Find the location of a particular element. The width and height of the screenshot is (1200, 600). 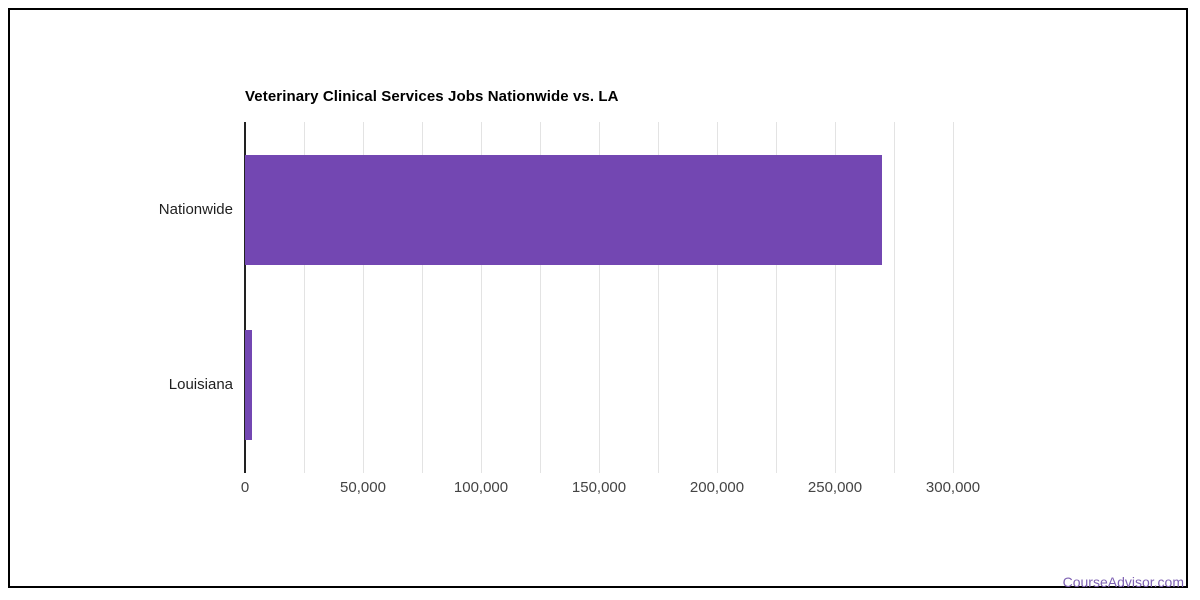

y-axis-labels: Nationwide Louisiana is located at coordinates (121, 297).